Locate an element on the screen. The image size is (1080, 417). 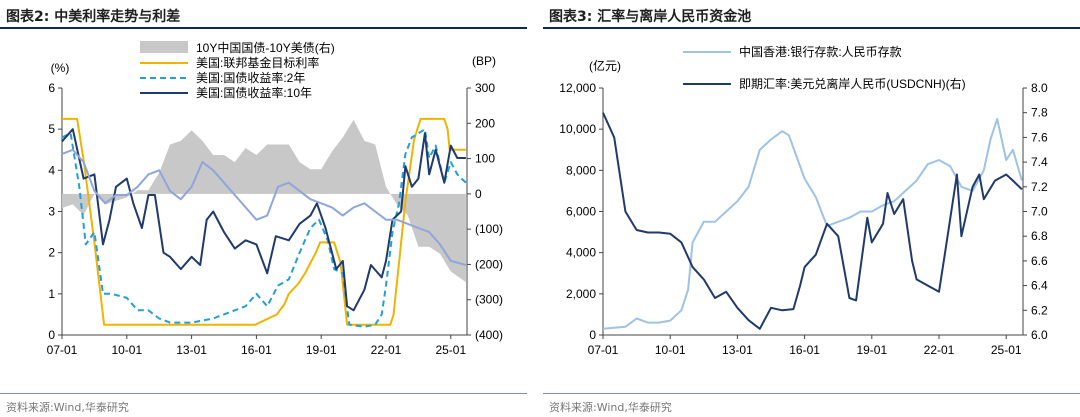
right-tick-label: (200) is located at coordinates (489, 264).